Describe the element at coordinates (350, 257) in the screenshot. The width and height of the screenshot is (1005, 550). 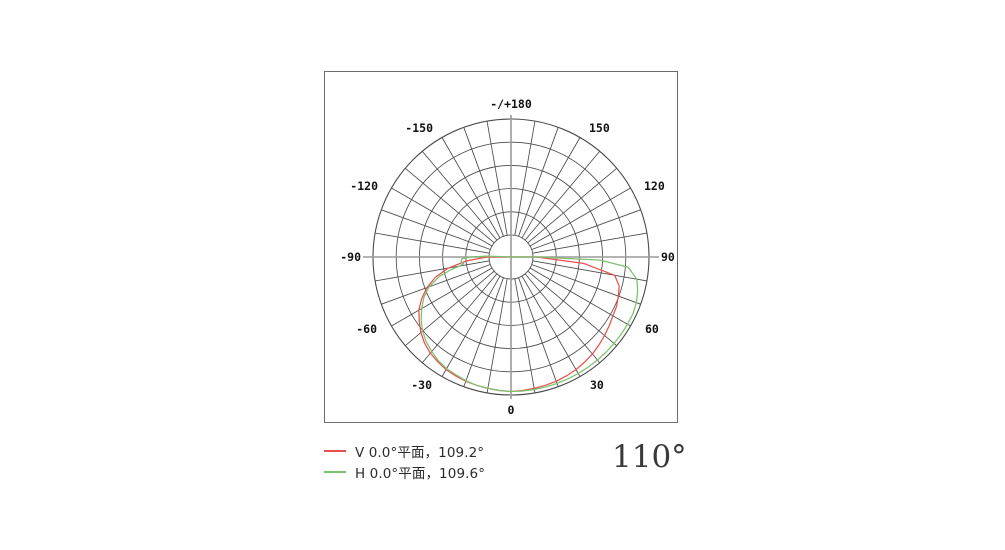
I see `angle-label-90: -90` at that location.